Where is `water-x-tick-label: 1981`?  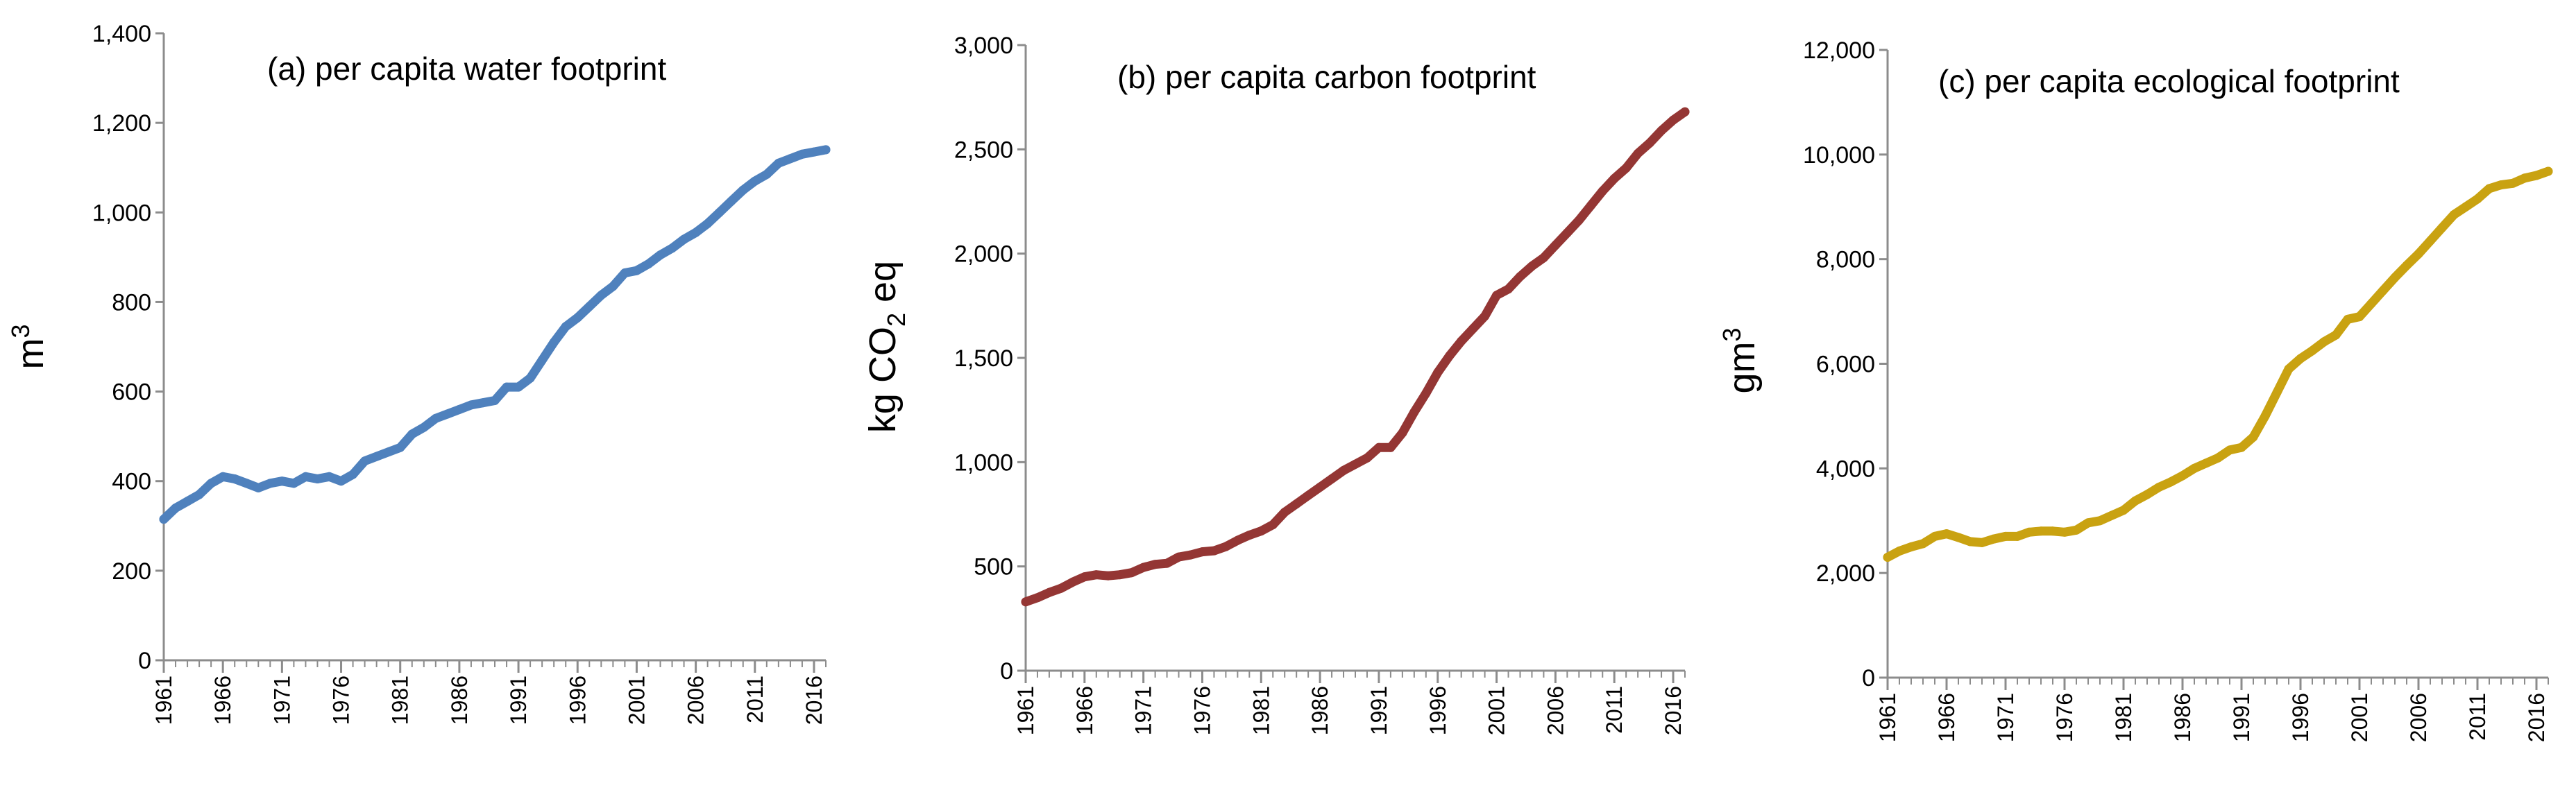
water-x-tick-label: 1981 is located at coordinates (400, 700).